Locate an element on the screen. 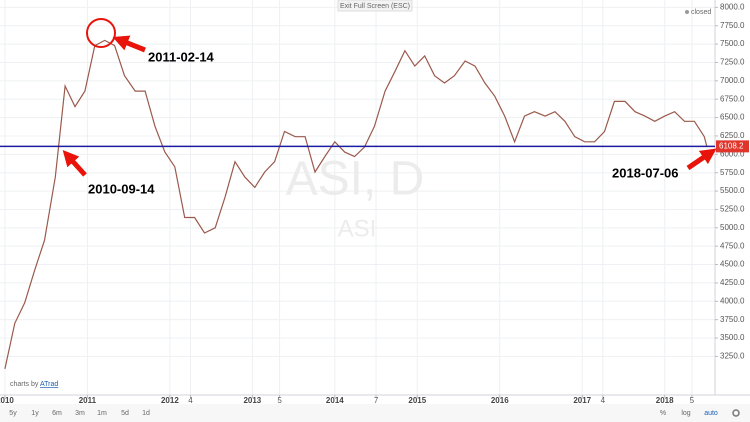 This screenshot has width=750, height=422. status-dot is located at coordinates (687, 12).